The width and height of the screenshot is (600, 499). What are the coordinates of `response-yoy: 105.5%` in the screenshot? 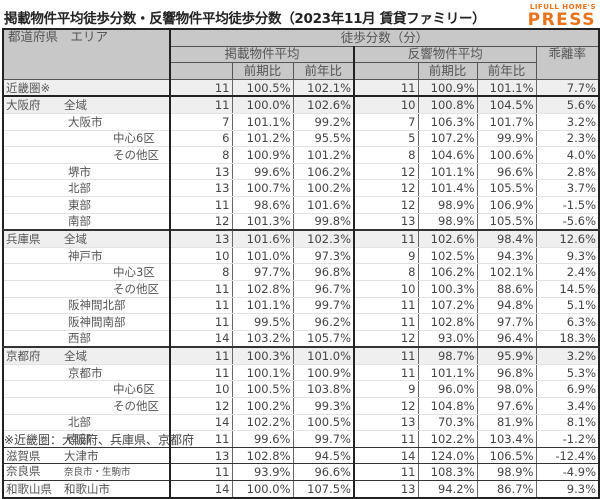 It's located at (506, 222).